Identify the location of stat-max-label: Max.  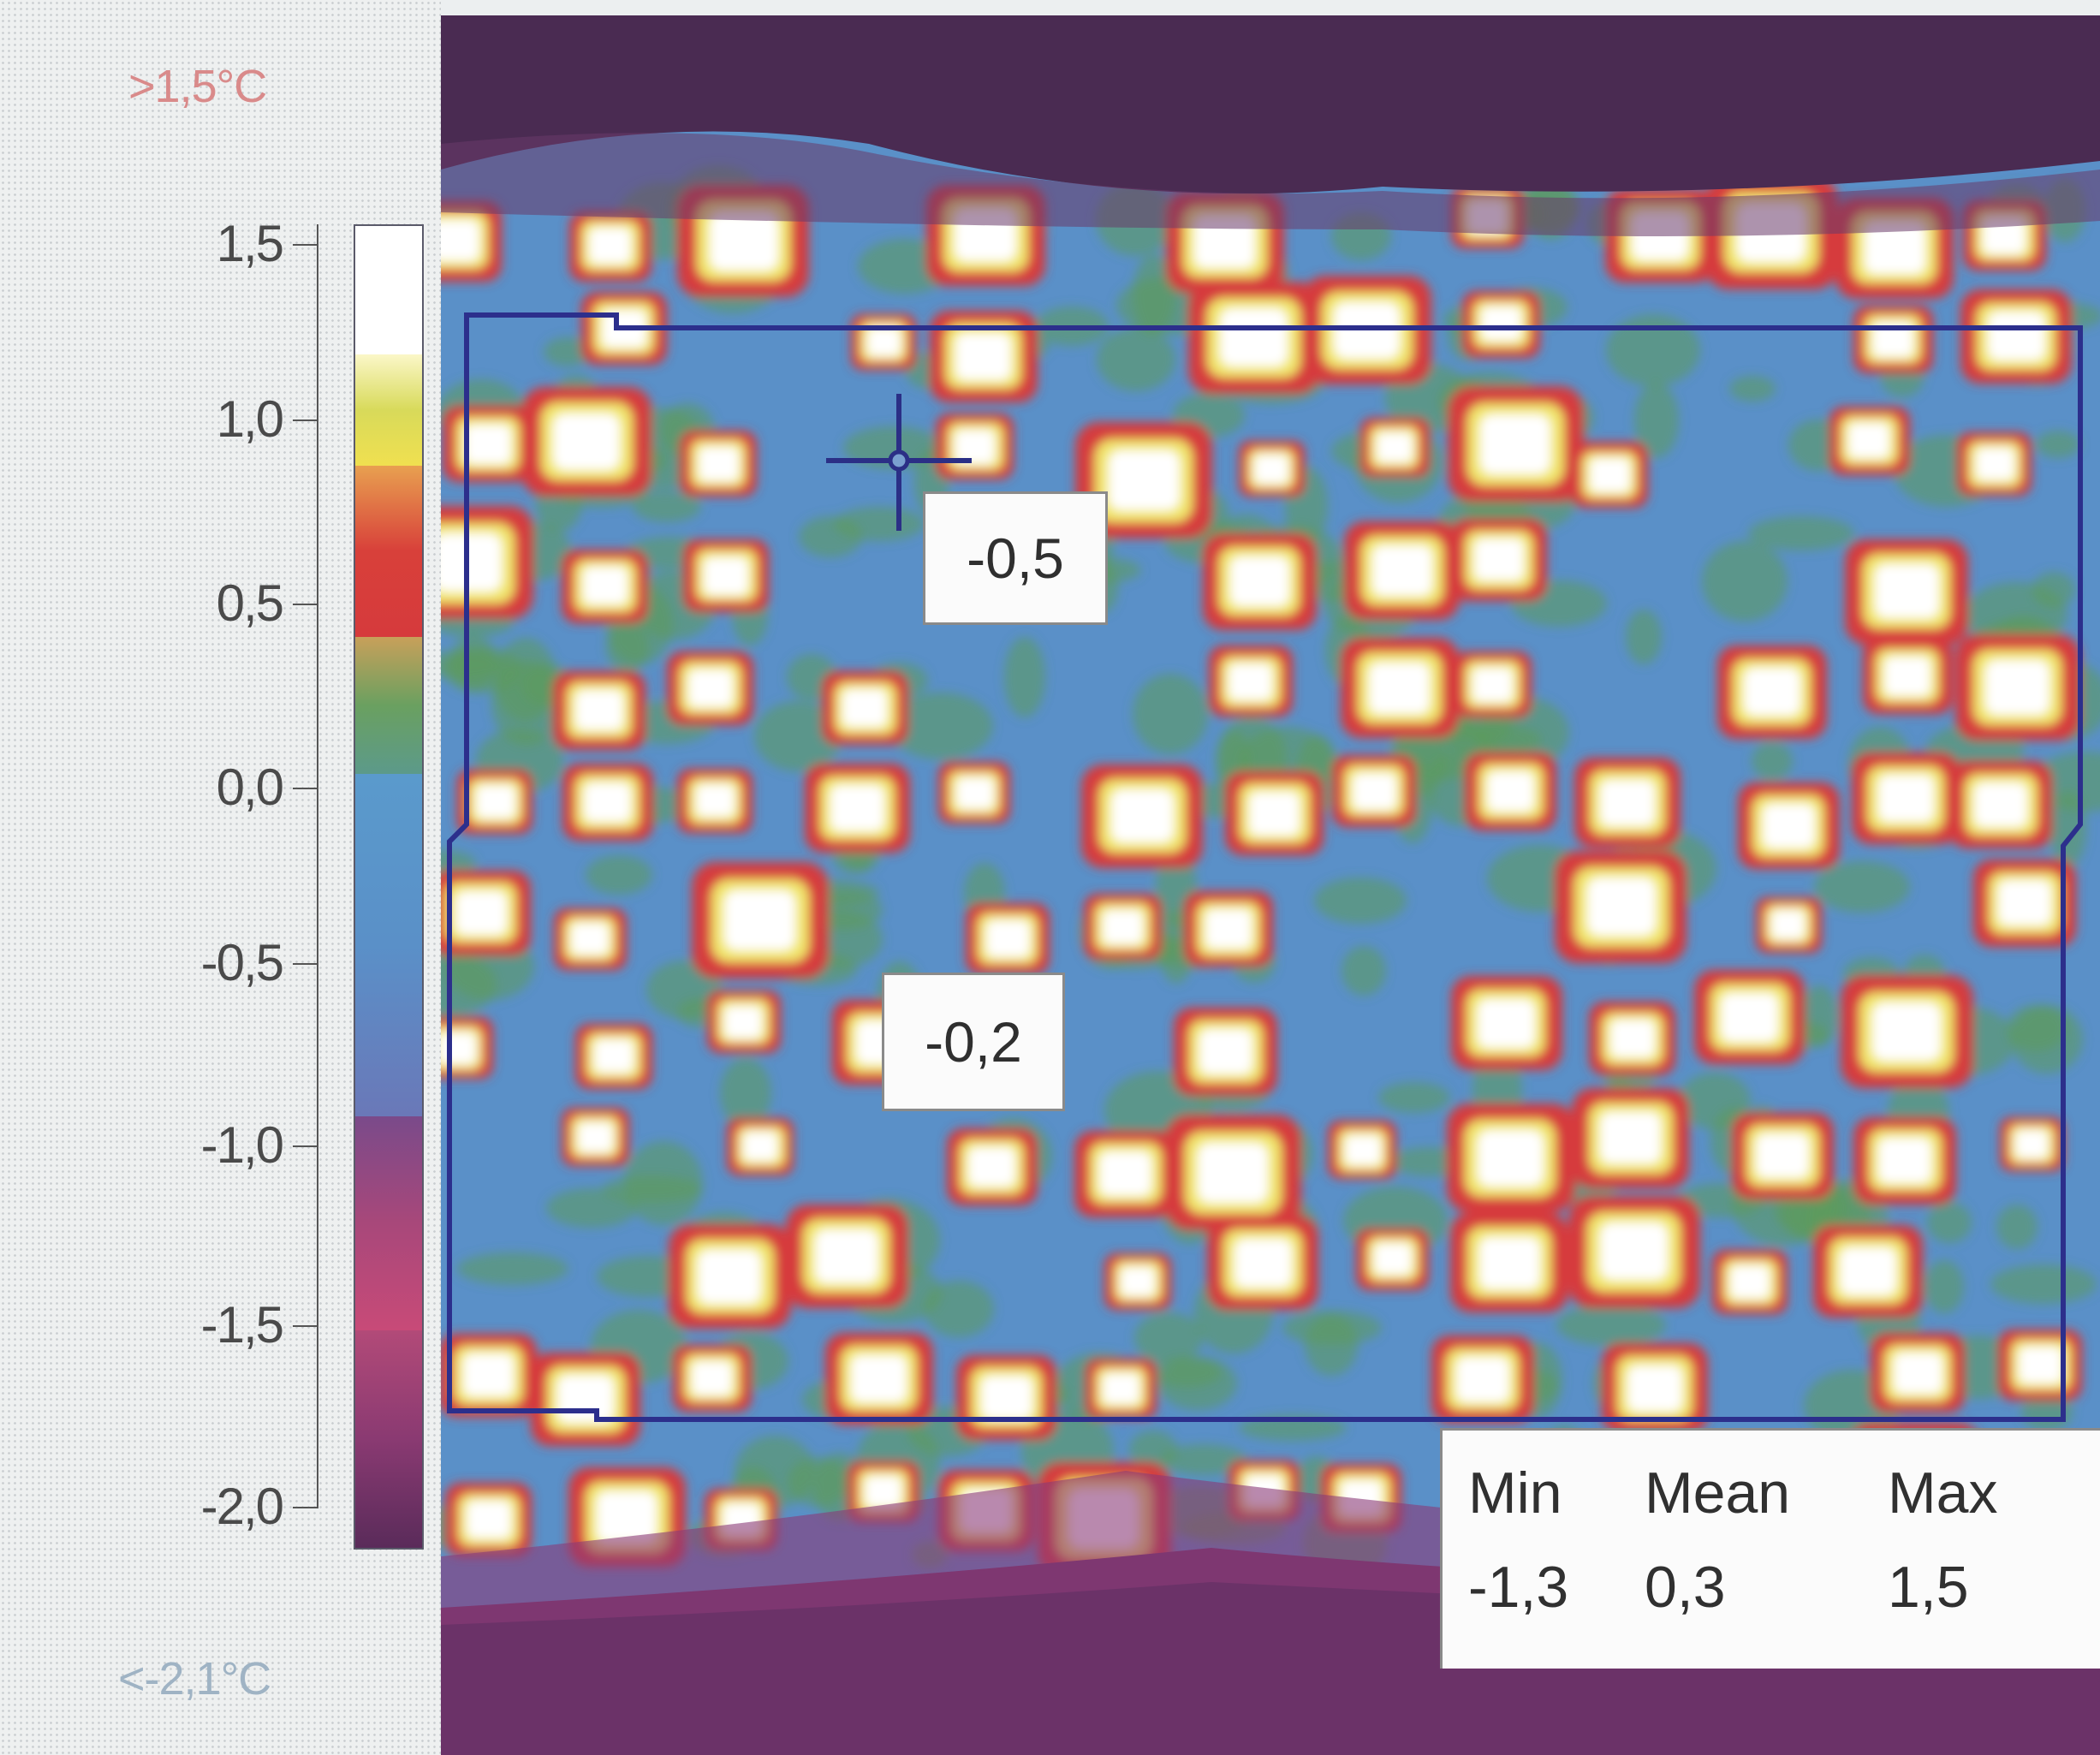
(1943, 1493).